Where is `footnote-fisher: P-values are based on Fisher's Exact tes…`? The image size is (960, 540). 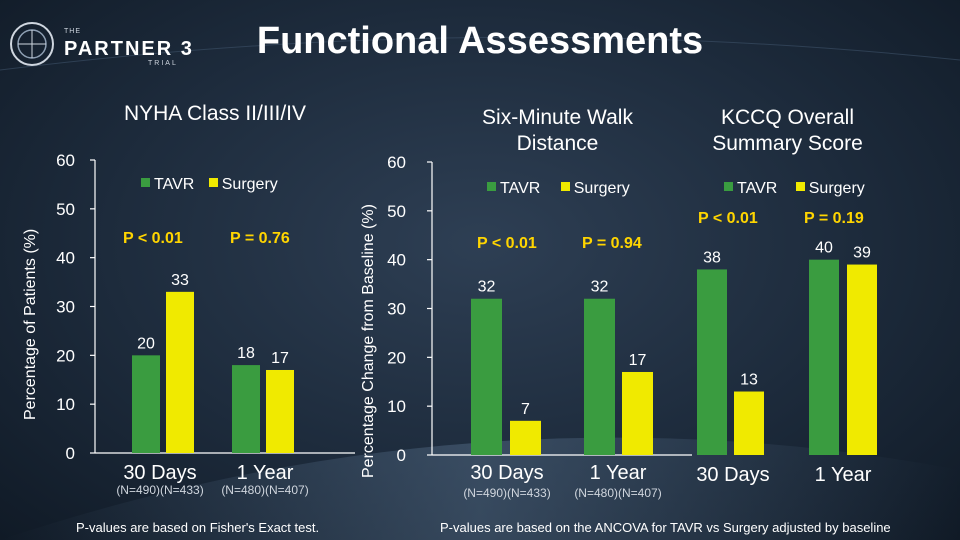
footnote-fisher: P-values are based on Fisher's Exact tes… is located at coordinates (198, 527).